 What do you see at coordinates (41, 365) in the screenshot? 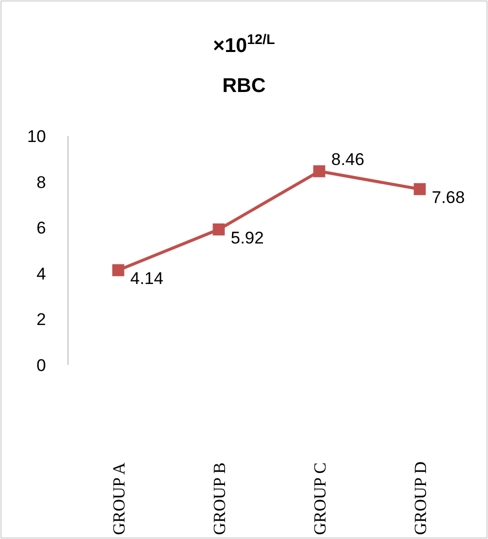
I see `y-tick-label: 0` at bounding box center [41, 365].